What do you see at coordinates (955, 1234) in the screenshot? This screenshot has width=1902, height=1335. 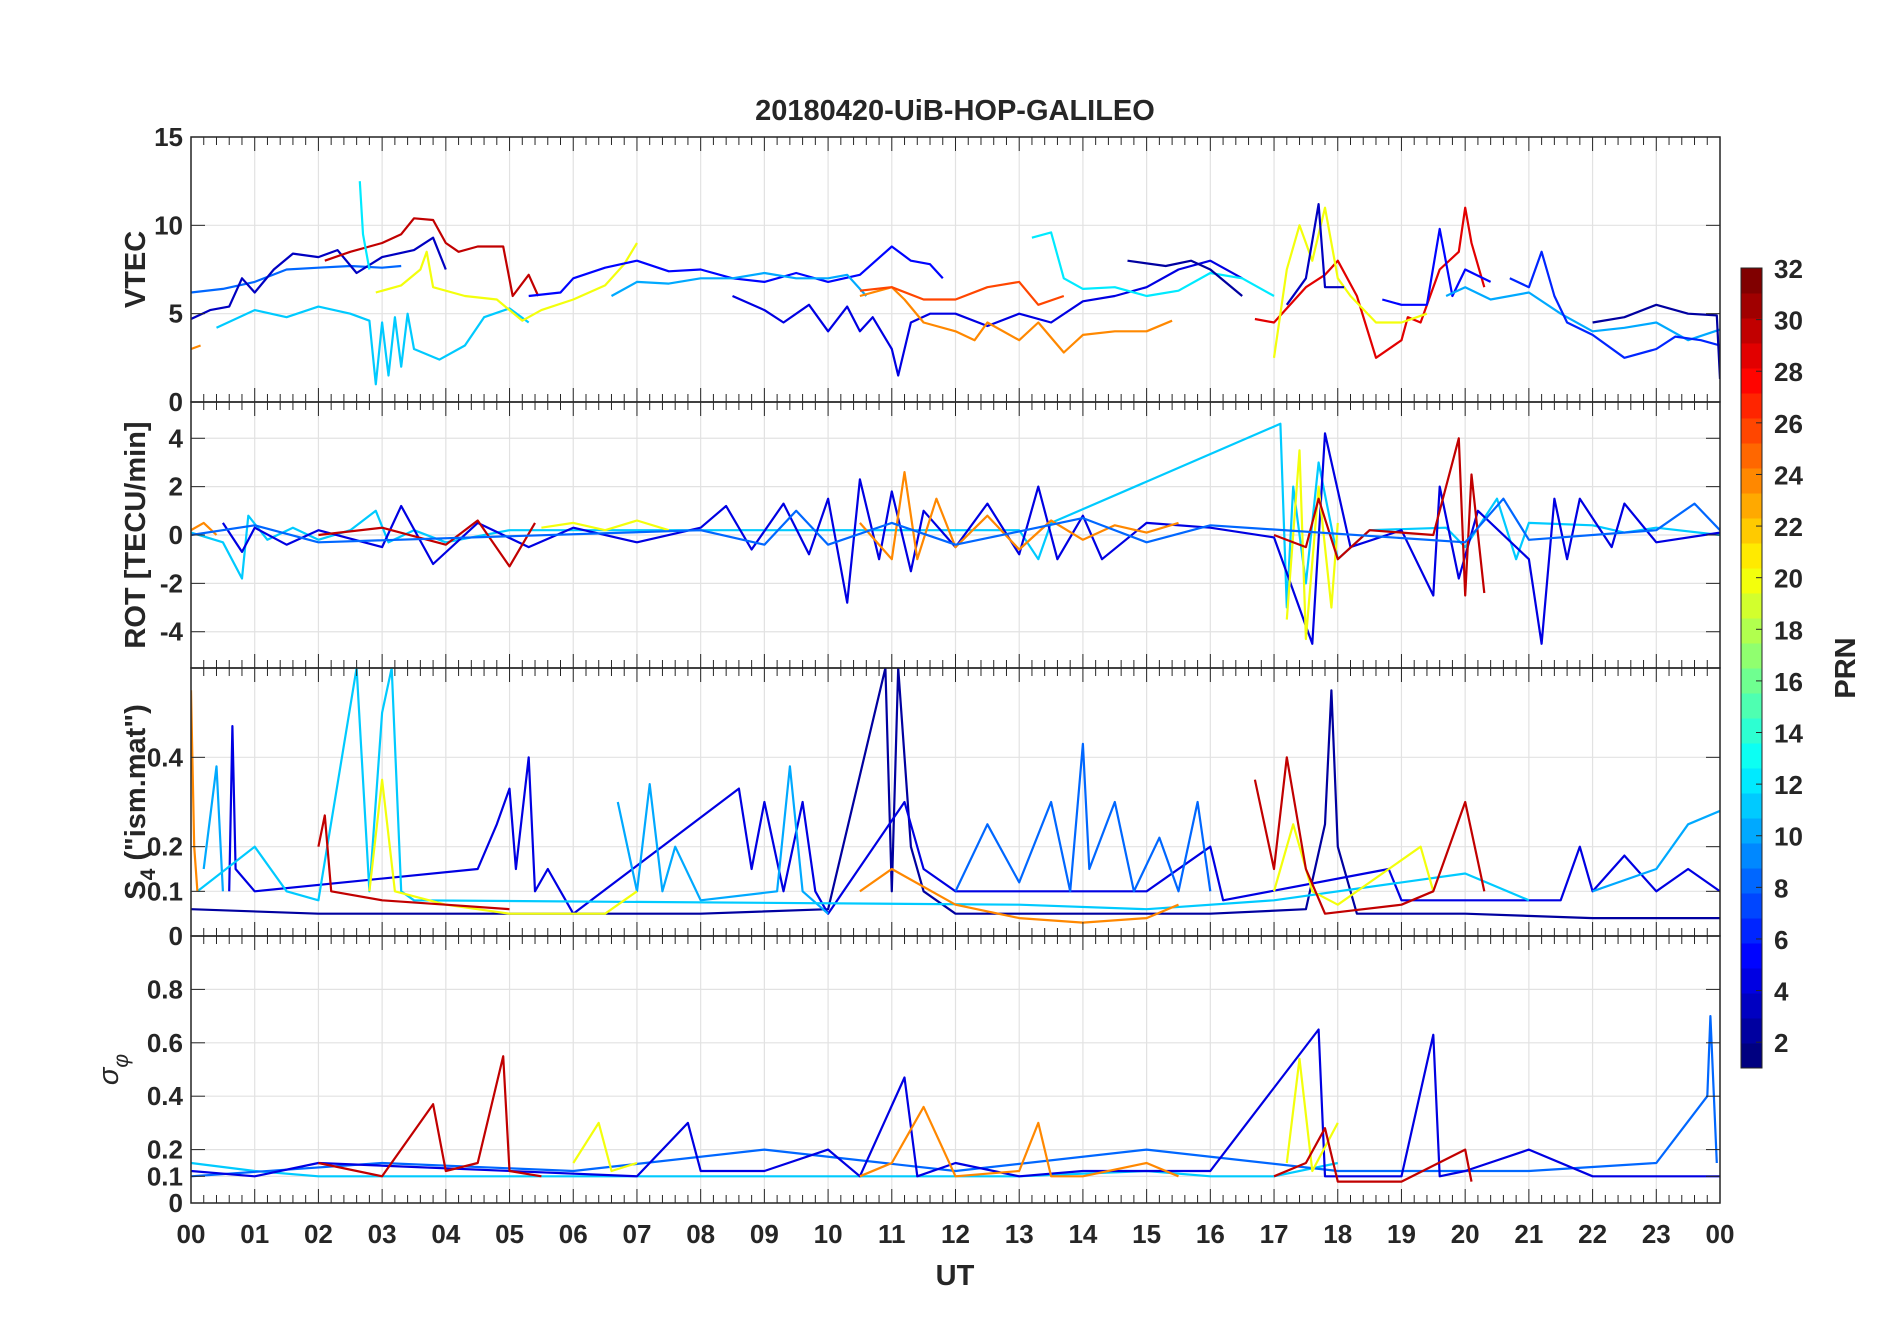 I see `x-tick-label: 12` at bounding box center [955, 1234].